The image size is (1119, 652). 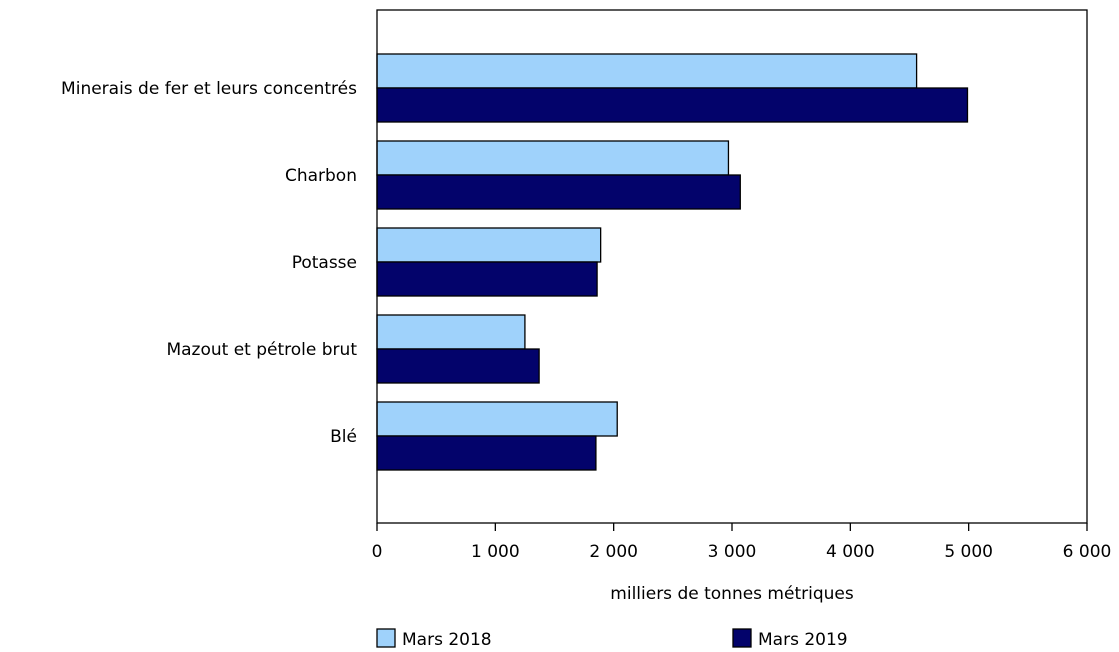 I want to click on category-label: Potasse, so click(x=324, y=263).